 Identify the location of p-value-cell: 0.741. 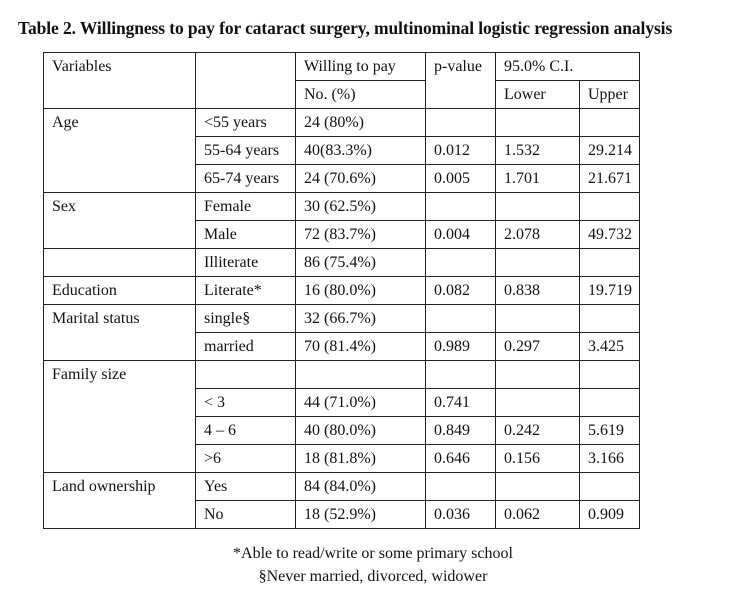
(460, 402).